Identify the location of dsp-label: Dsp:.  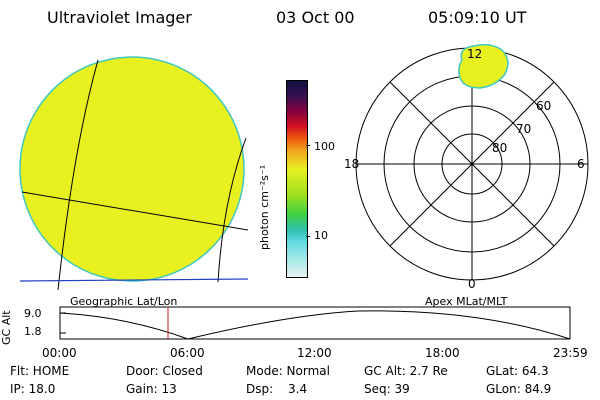
(260, 389).